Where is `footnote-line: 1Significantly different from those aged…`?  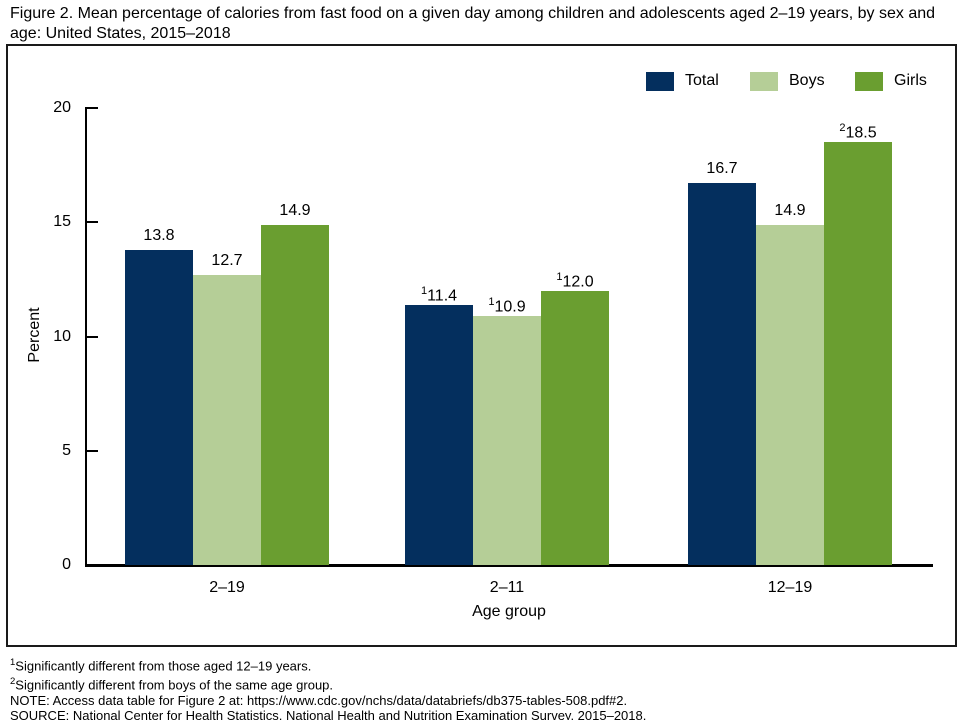
footnote-line: 1Significantly different from those aged… is located at coordinates (161, 665).